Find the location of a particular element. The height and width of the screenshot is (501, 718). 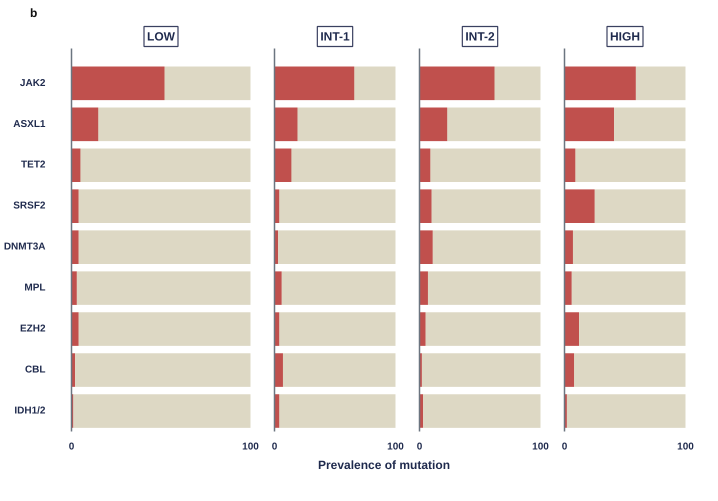

text: b is located at coordinates (34, 13).